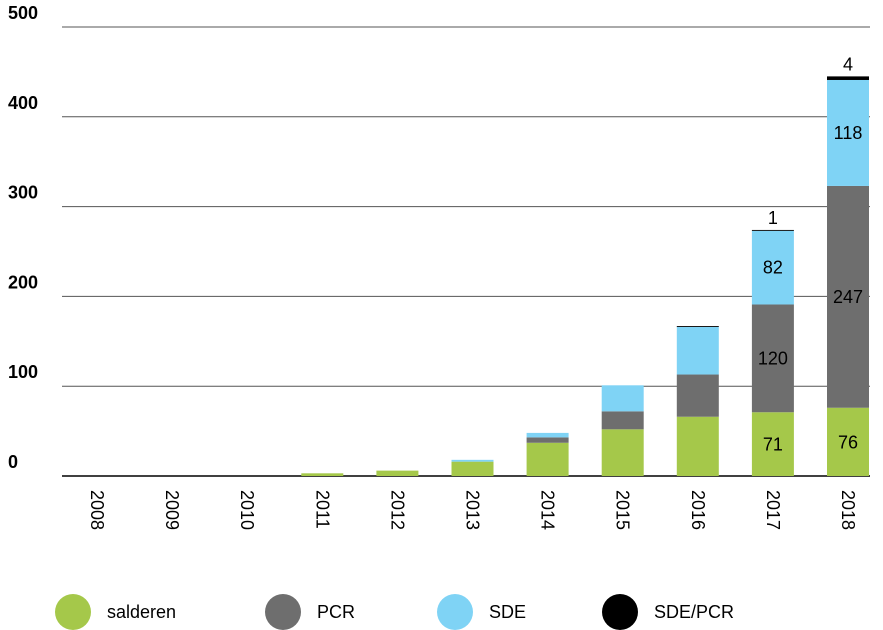 The image size is (883, 630). Describe the element at coordinates (473, 510) in the screenshot. I see `x-tick-label: 2013` at that location.